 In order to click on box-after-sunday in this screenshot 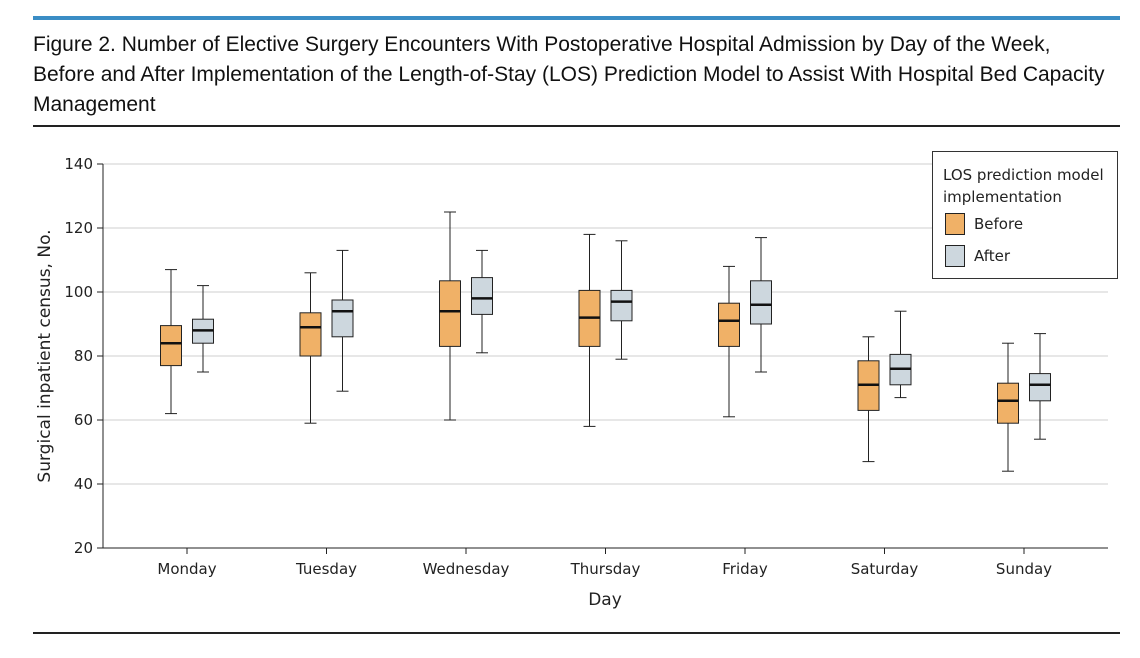, I will do `click(1040, 386)`.